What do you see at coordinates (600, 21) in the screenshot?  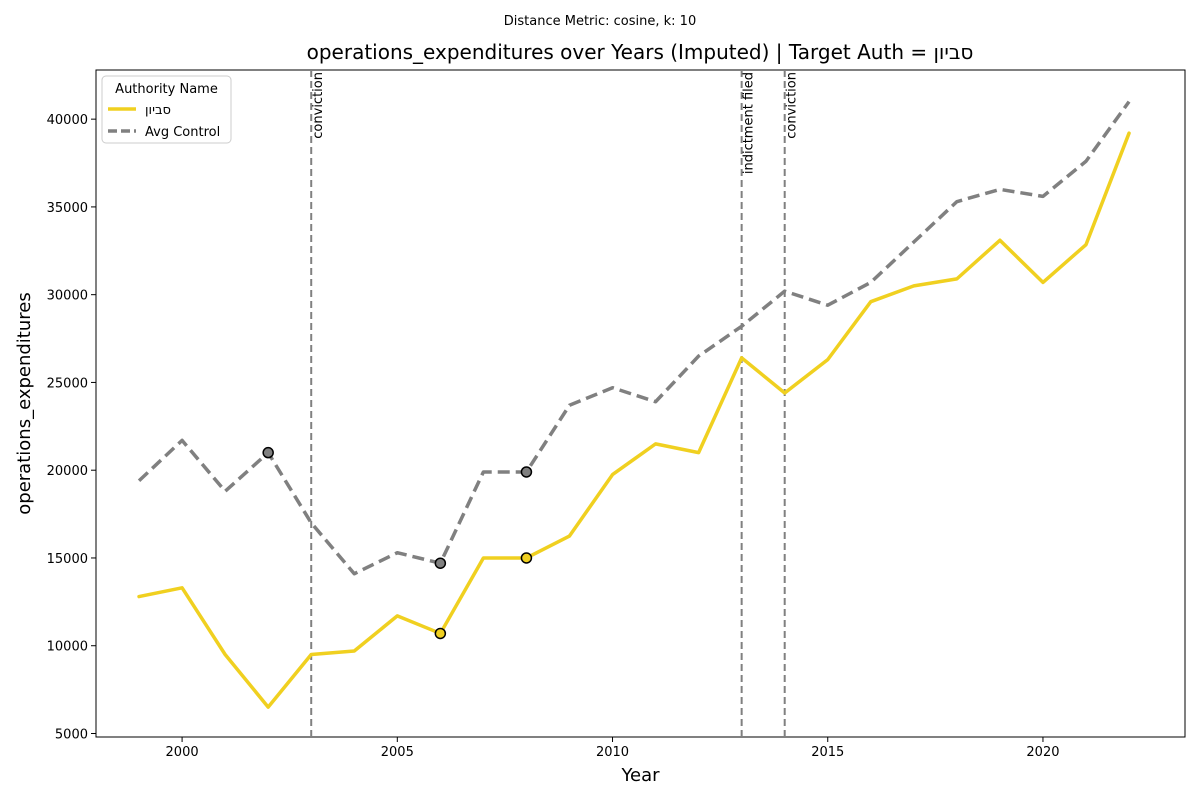 I see `chart-suptitle: Distance Metric: cosine, k: 10` at bounding box center [600, 21].